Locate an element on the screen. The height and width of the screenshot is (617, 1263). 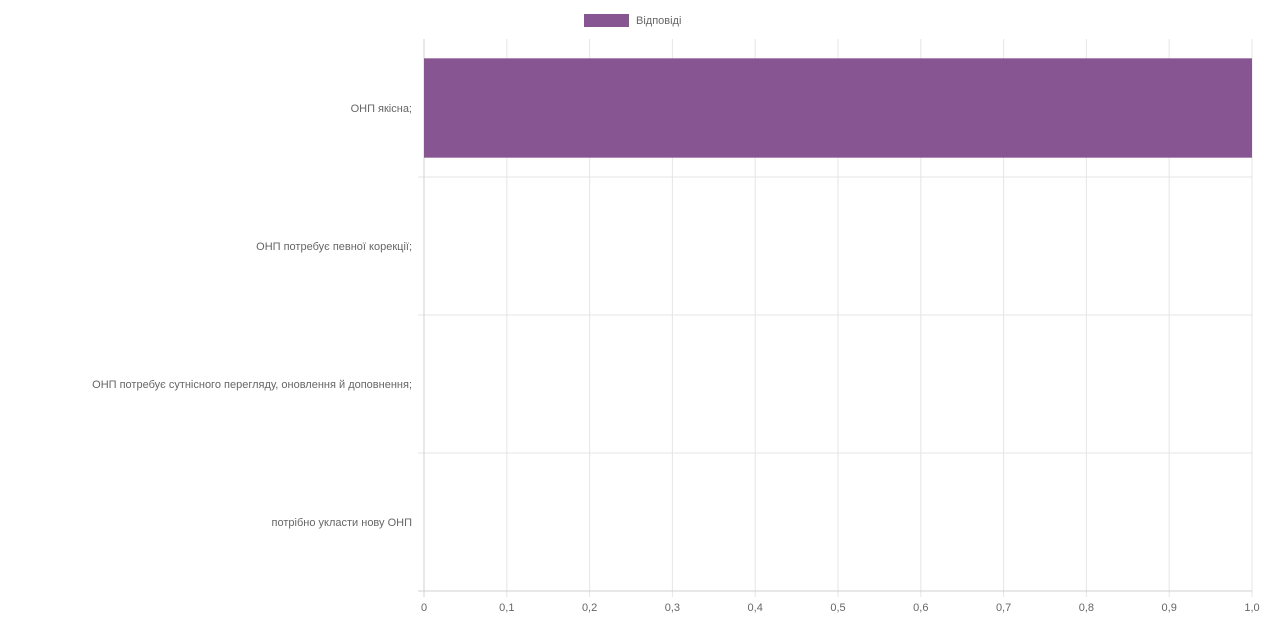
x-axis-labels: 0 0,1 0,2 0,3 0,4 0,5 0,6 0,7 0,8 0,9 1,0 is located at coordinates (840, 608).